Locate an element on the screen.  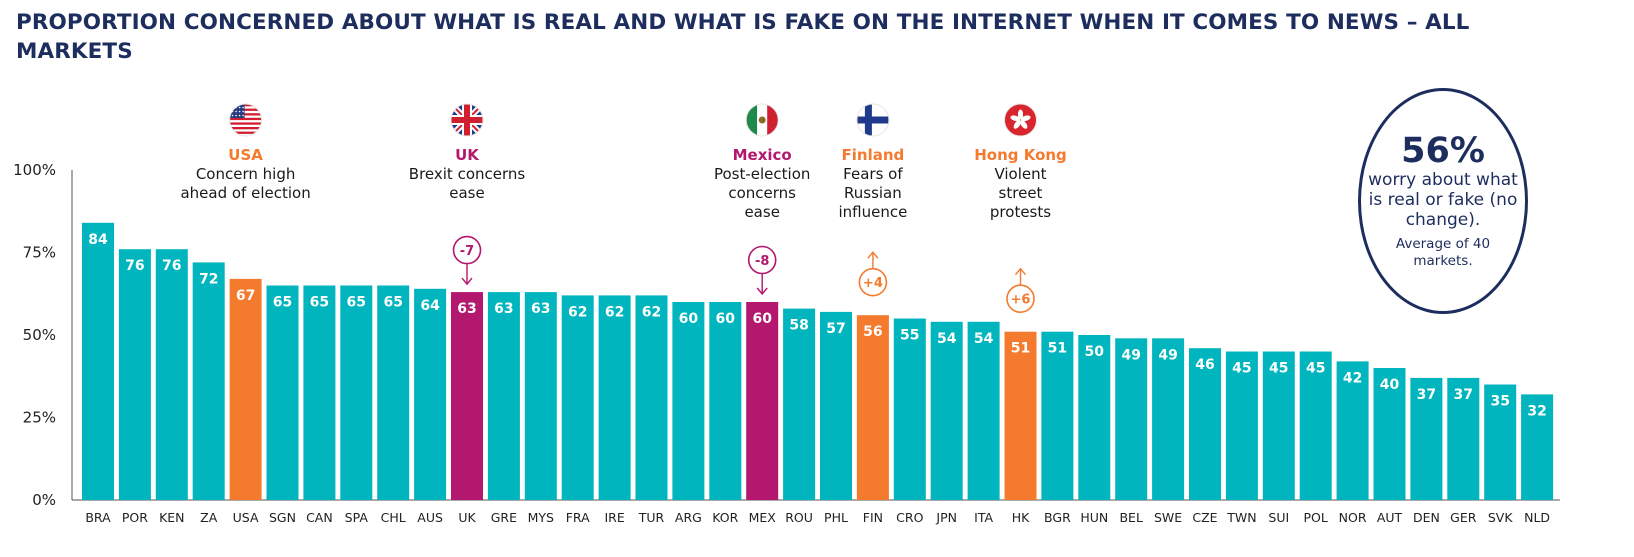
bar-cze is located at coordinates (1205, 424).